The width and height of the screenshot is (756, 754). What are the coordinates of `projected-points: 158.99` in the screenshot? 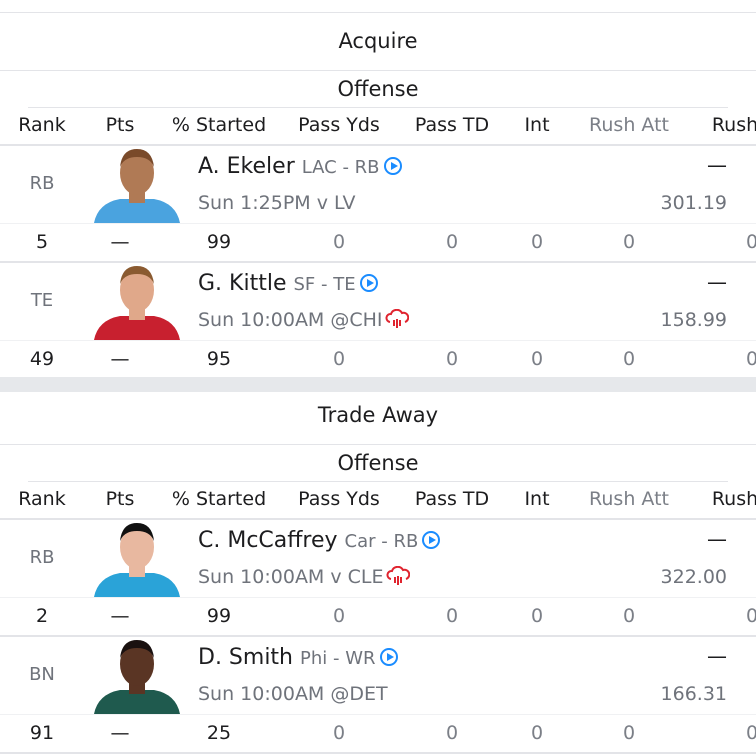 It's located at (693, 320).